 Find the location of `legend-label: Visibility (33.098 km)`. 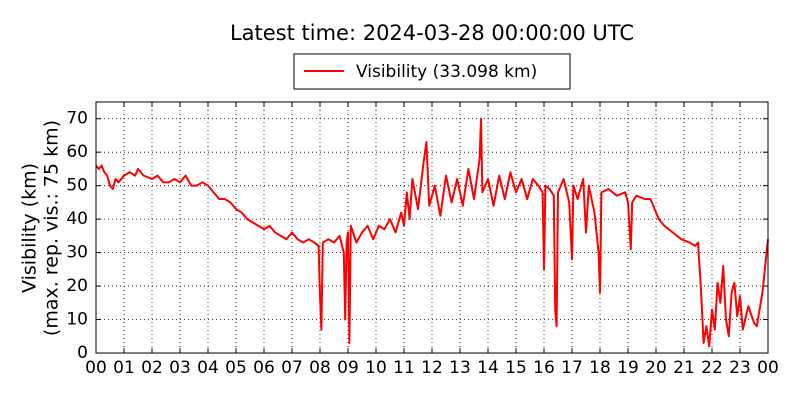

legend-label: Visibility (33.098 km) is located at coordinates (446, 72).